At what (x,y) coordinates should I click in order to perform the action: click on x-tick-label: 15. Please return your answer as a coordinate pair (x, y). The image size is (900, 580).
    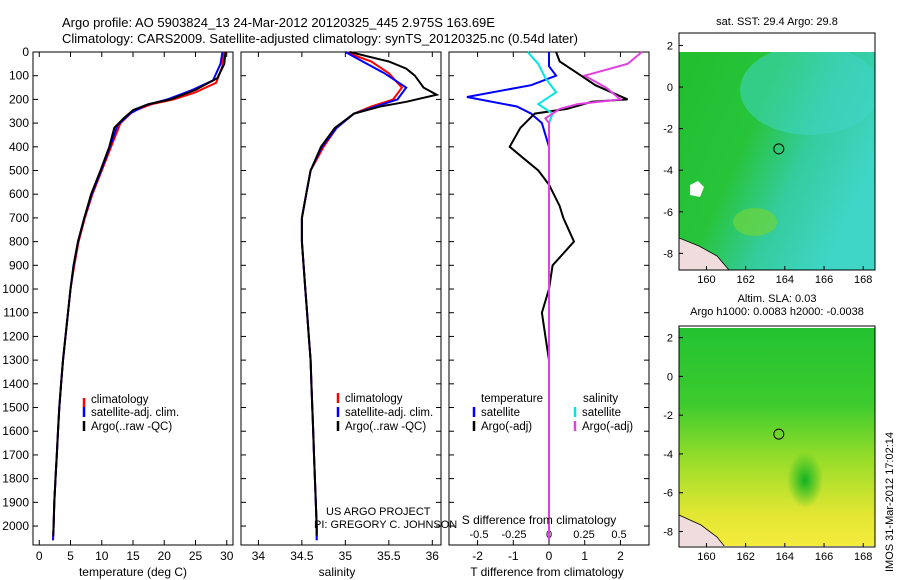
    Looking at the image, I should click on (133, 556).